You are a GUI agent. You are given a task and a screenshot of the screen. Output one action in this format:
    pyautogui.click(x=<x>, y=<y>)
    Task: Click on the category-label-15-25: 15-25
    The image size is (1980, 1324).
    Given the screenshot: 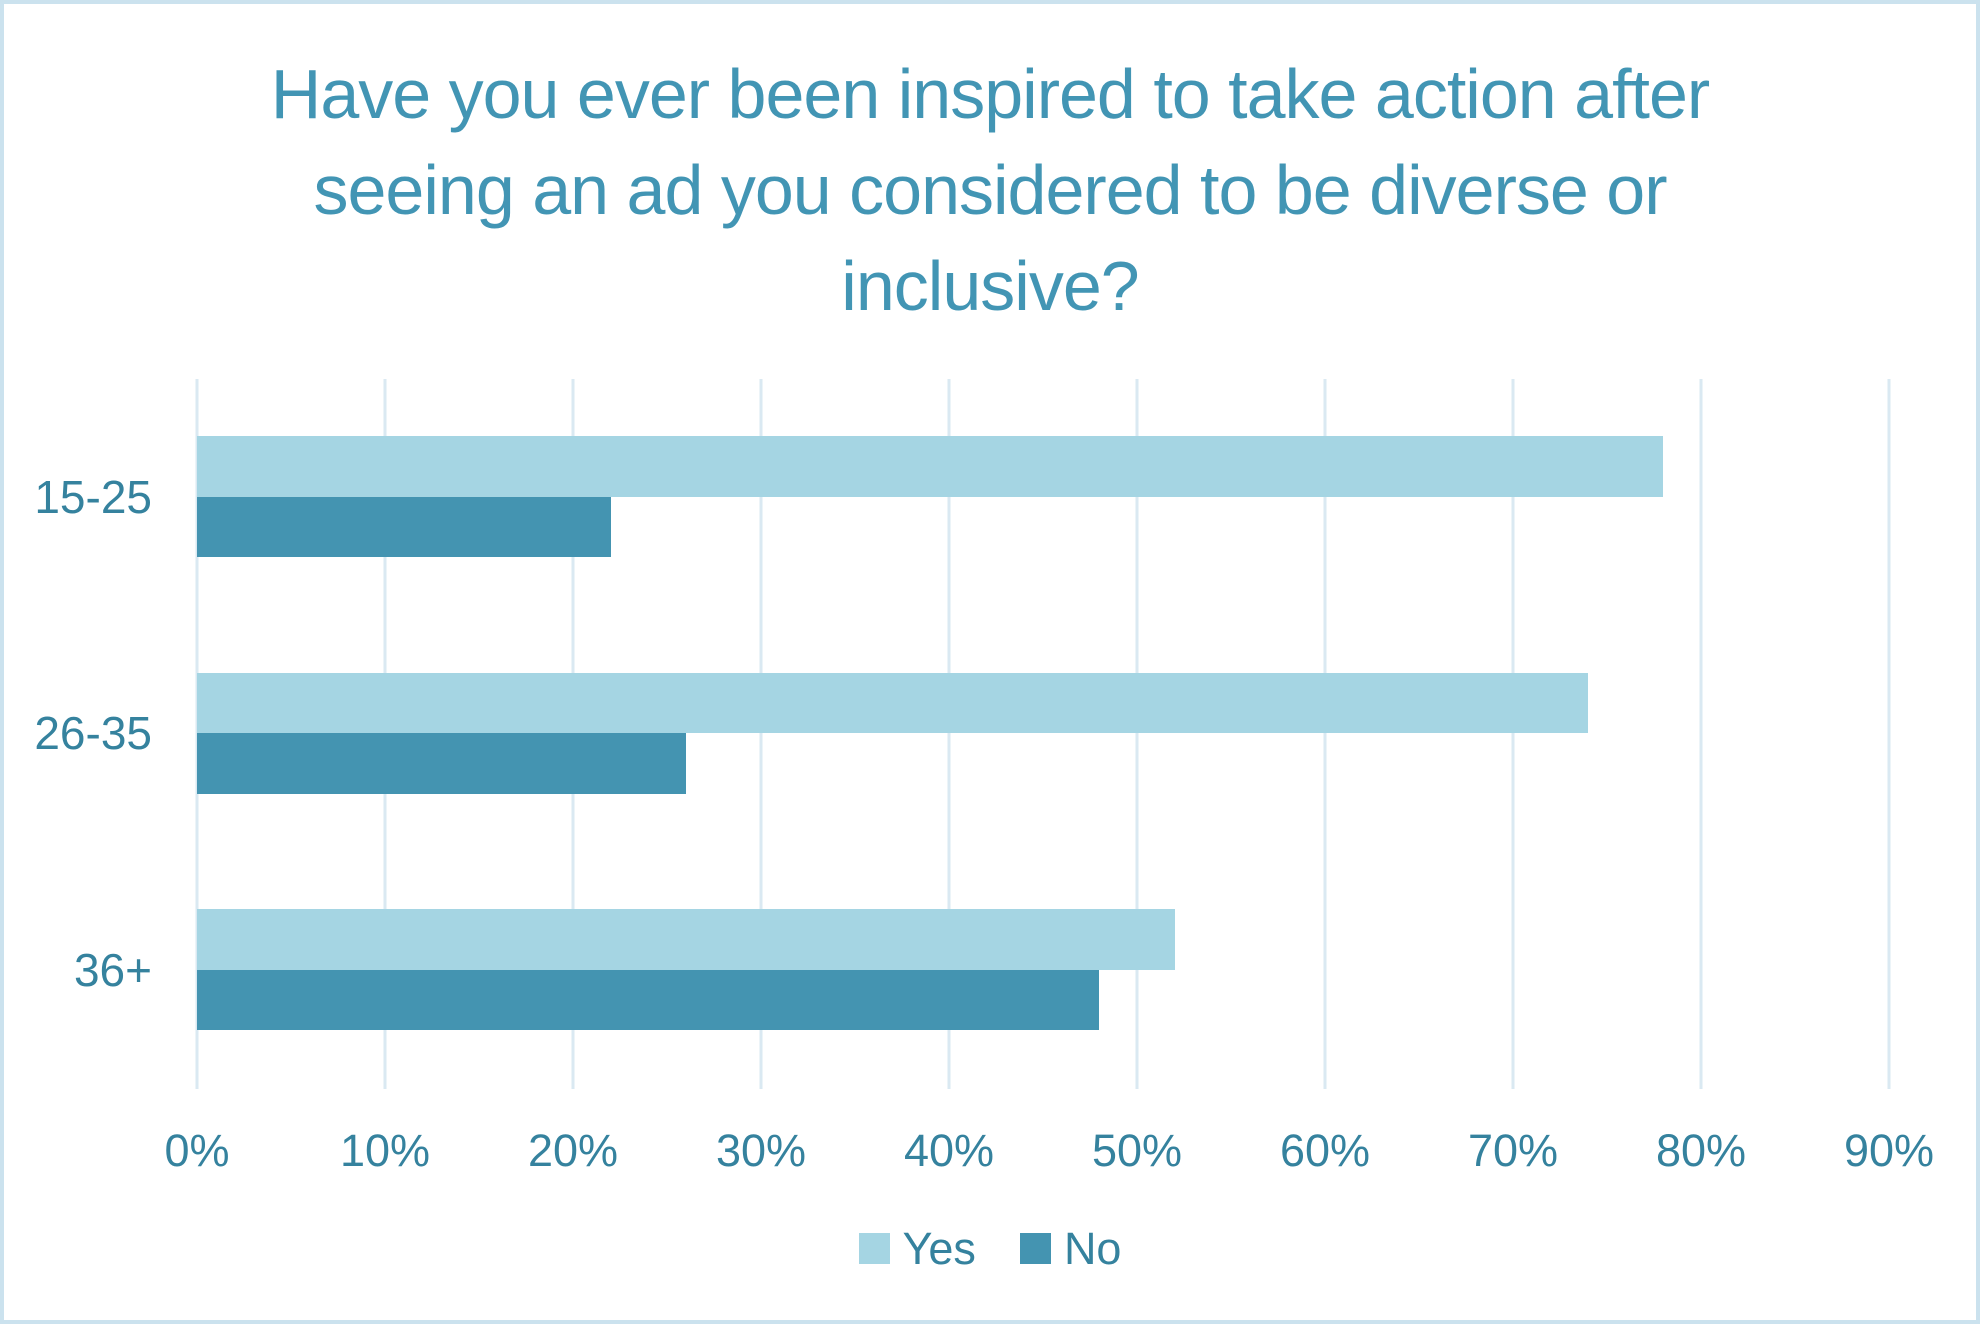 What is the action you would take?
    pyautogui.click(x=93, y=496)
    